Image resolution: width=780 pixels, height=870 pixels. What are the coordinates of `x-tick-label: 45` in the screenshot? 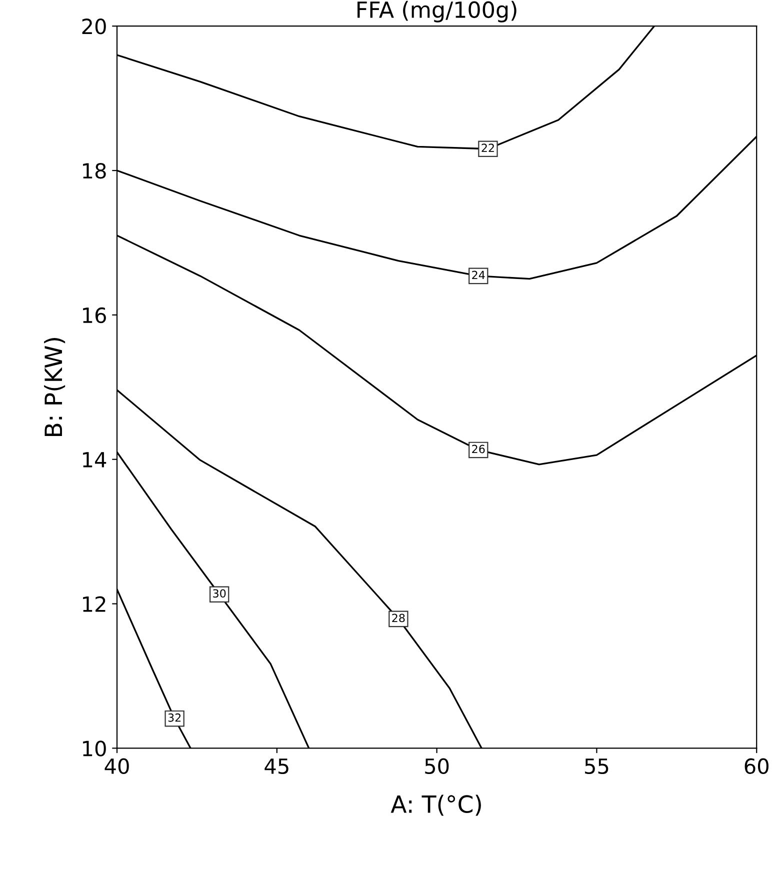 It's located at (276, 766).